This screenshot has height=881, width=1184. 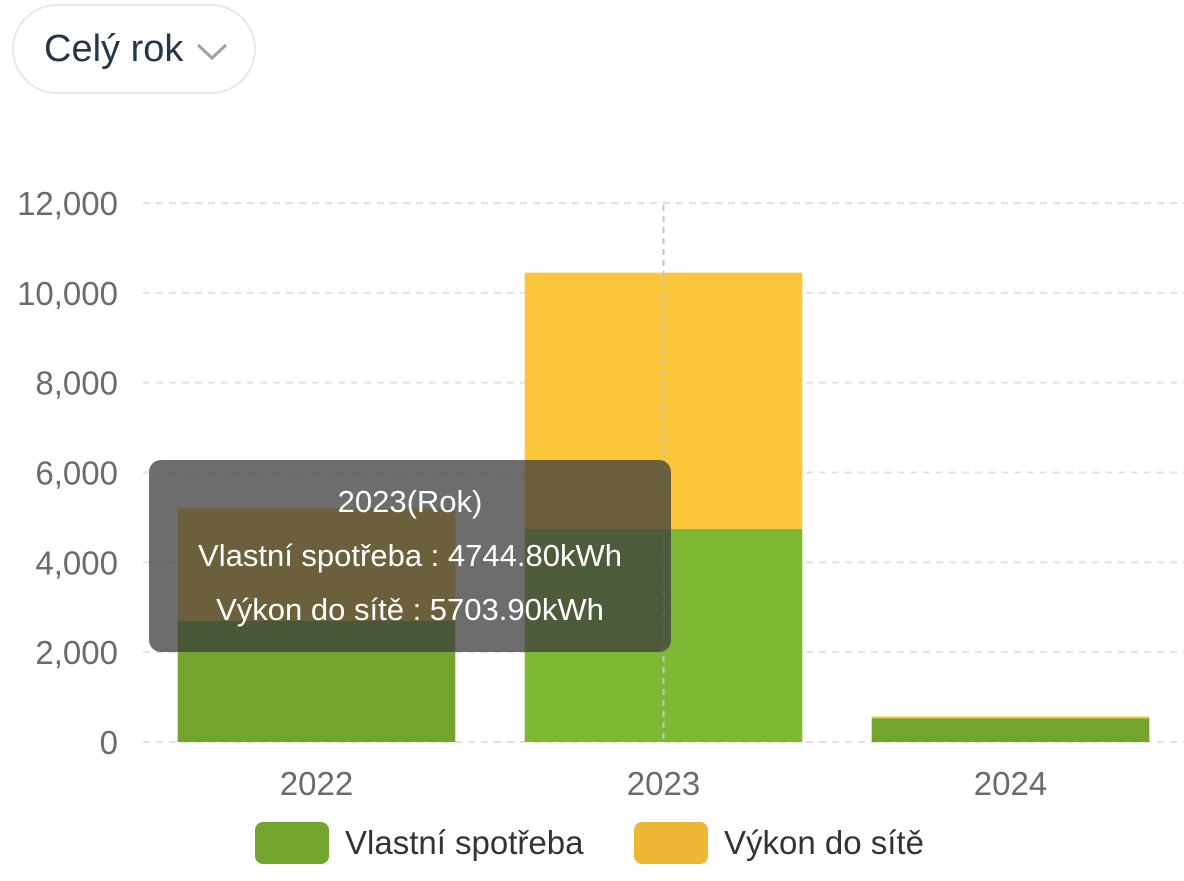 I want to click on y-tick-label: 8,000, so click(x=76, y=383).